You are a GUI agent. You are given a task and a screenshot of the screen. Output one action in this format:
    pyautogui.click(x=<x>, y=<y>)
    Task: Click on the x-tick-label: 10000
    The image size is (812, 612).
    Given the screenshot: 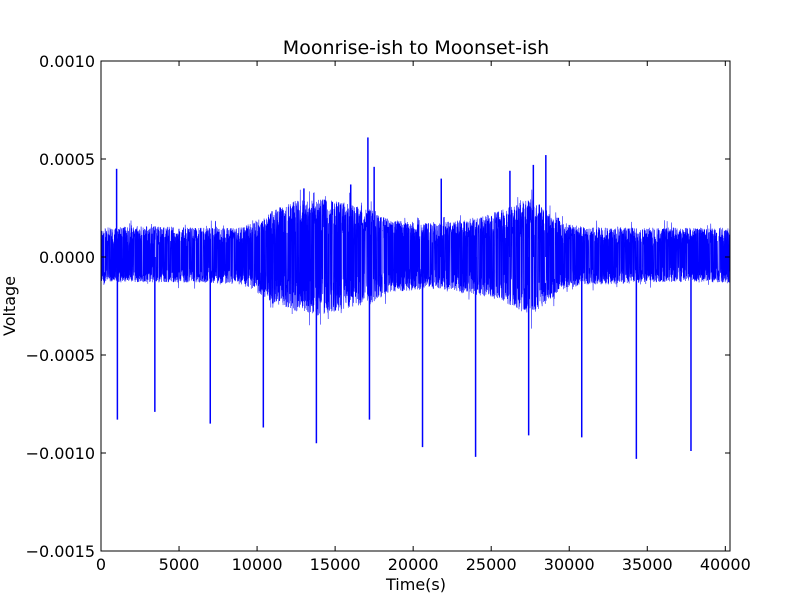 What is the action you would take?
    pyautogui.click(x=257, y=564)
    